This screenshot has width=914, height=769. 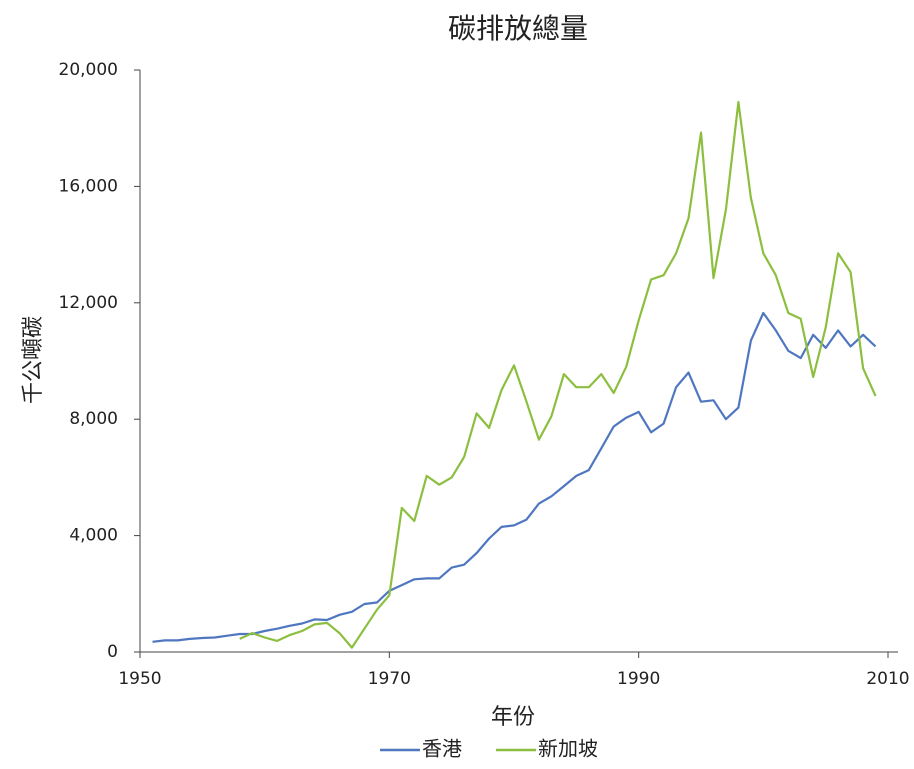 What do you see at coordinates (33, 360) in the screenshot?
I see `y-axis-title: 千公噸碳` at bounding box center [33, 360].